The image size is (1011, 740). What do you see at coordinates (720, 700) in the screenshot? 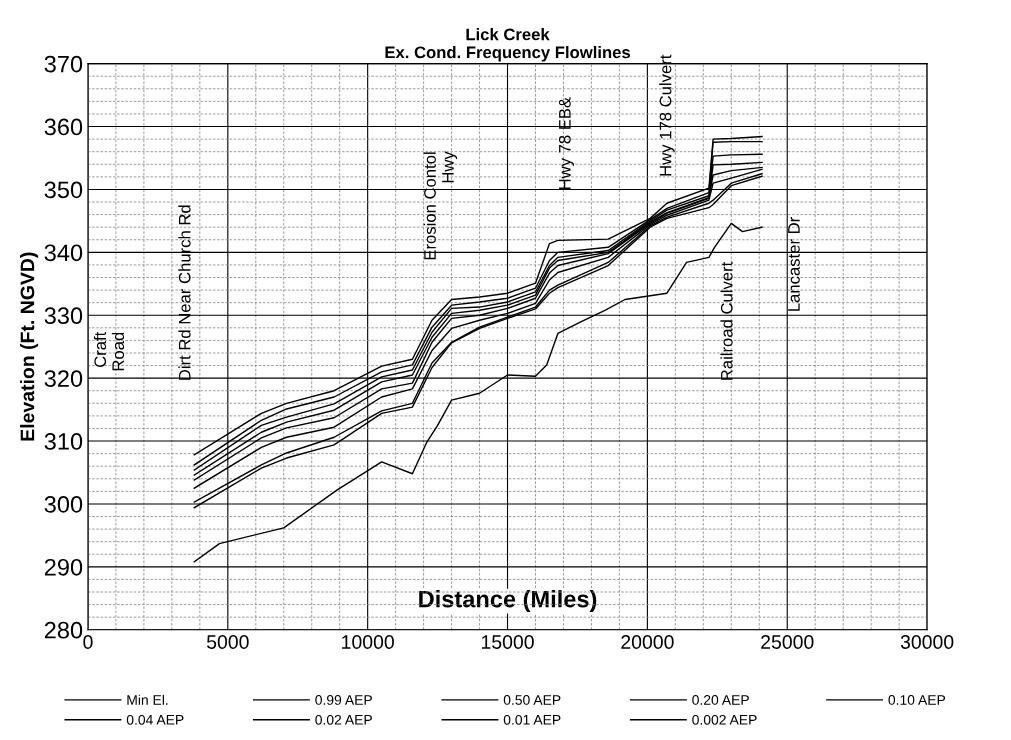
I see `legend-label: 0.20 AEP` at bounding box center [720, 700].